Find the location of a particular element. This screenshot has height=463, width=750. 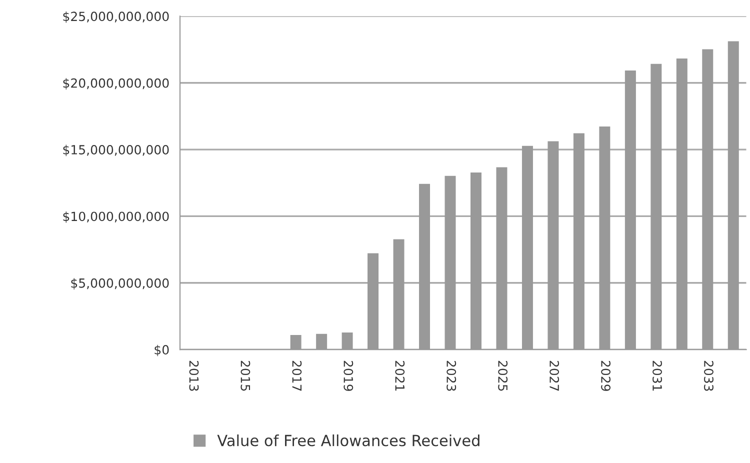

y-tick-label: $25,000,000,000 is located at coordinates (116, 17).